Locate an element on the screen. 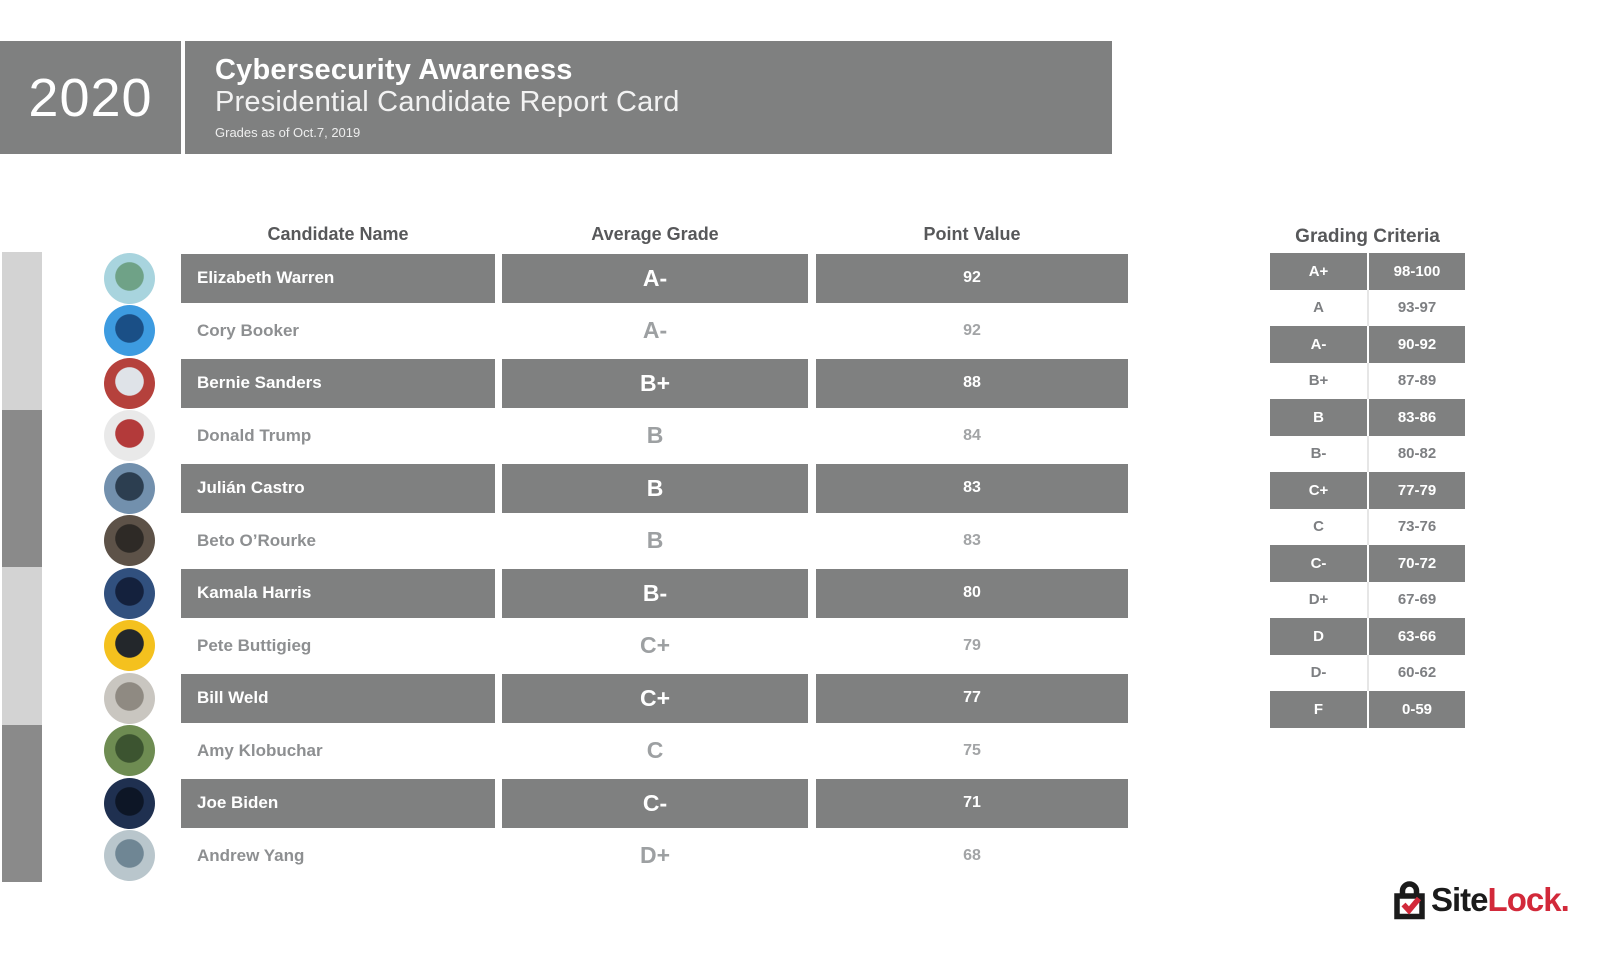  point-value-cell: 71 is located at coordinates (972, 803).